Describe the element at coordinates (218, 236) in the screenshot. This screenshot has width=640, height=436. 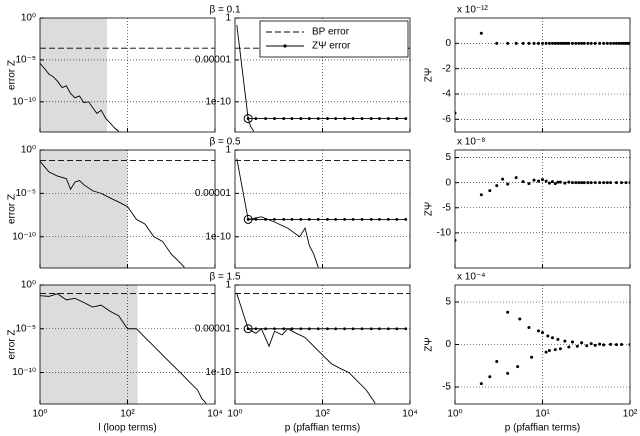
I see `y-tick-label: 1e-10` at that location.